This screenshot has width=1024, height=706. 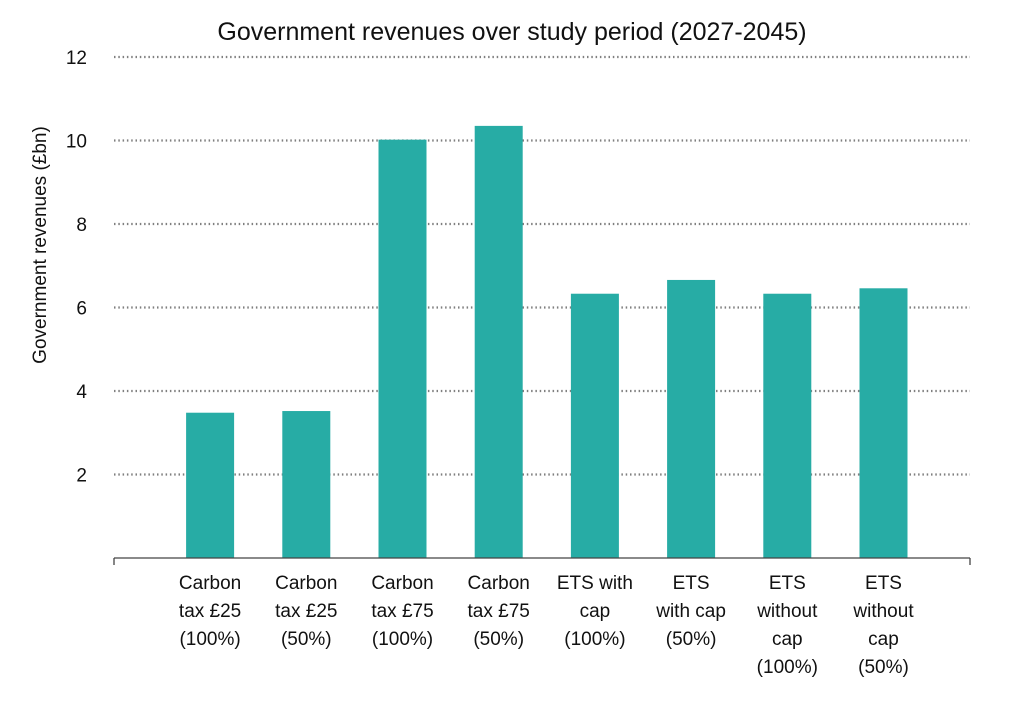 I want to click on x-category-label-6: ETS with cap (50%), so click(x=690, y=611).